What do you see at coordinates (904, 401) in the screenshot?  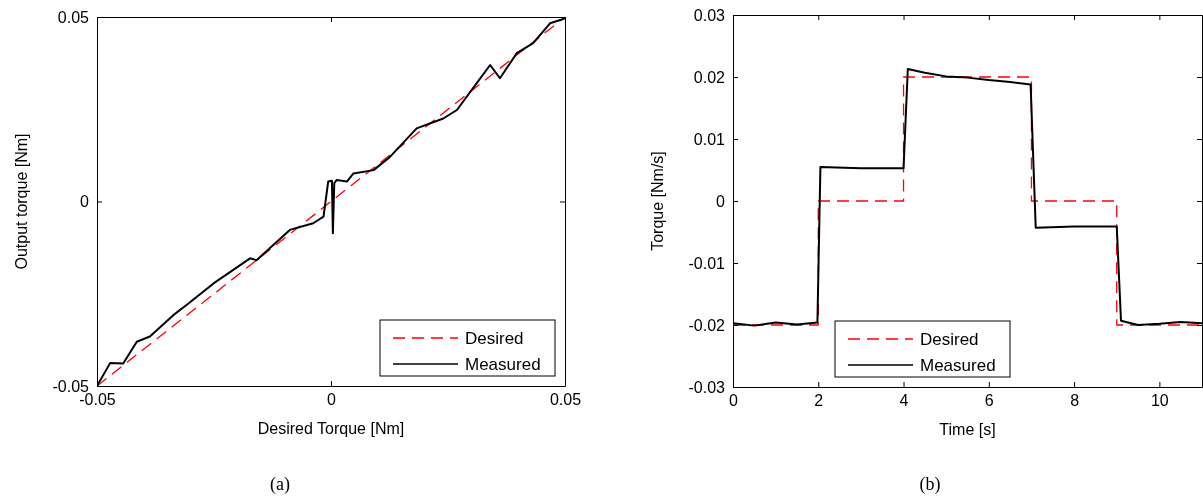 I see `x-tick-label: 4` at bounding box center [904, 401].